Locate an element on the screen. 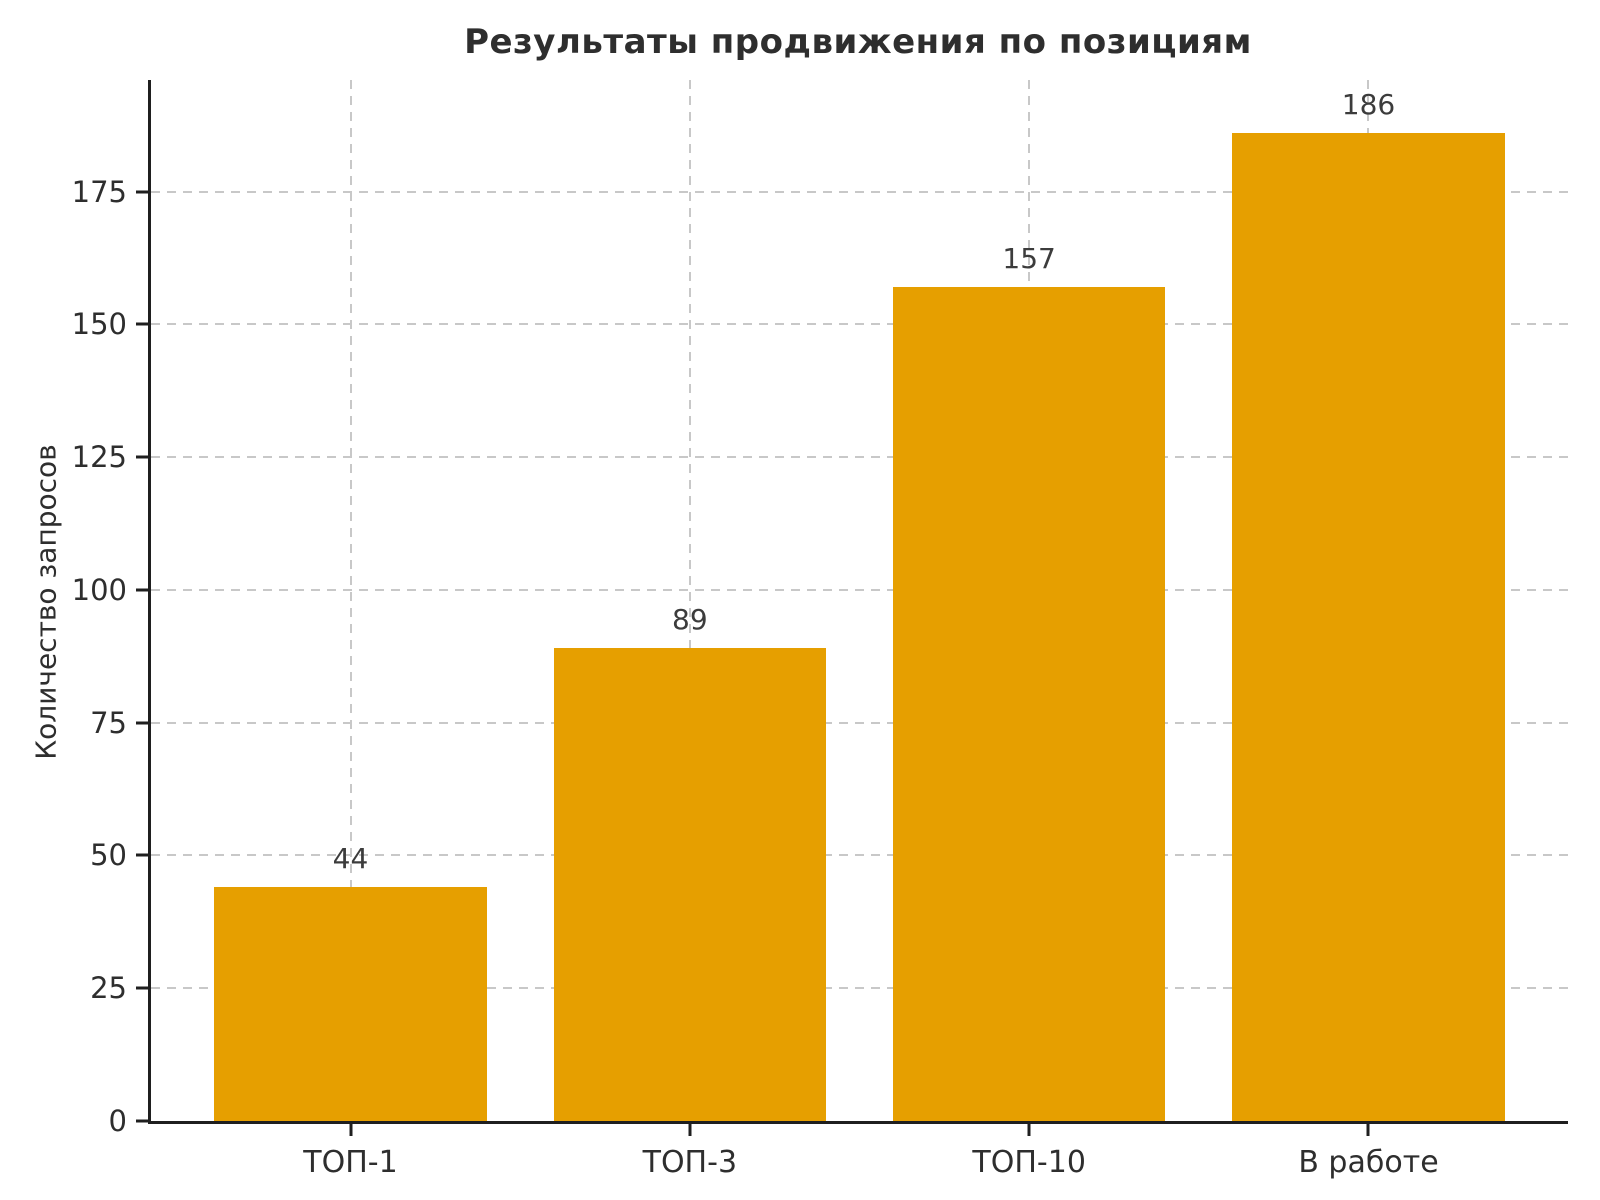 Image resolution: width=1600 pixels, height=1200 pixels. y-axis-tick-label: 150 is located at coordinates (99, 324).